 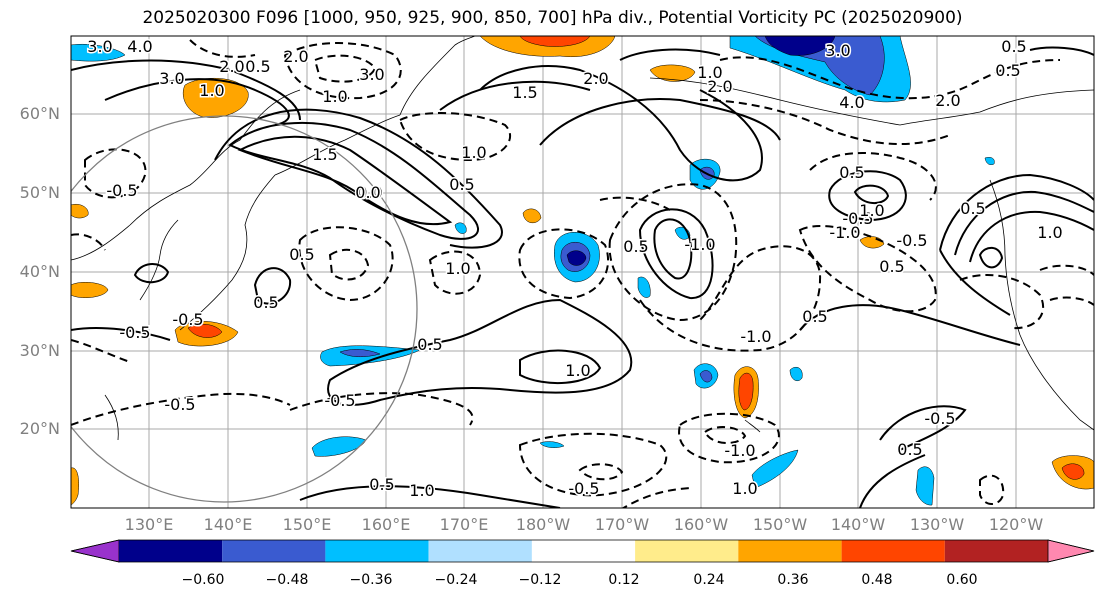 I want to click on lon-label-170e: 170°E, so click(x=464, y=524).